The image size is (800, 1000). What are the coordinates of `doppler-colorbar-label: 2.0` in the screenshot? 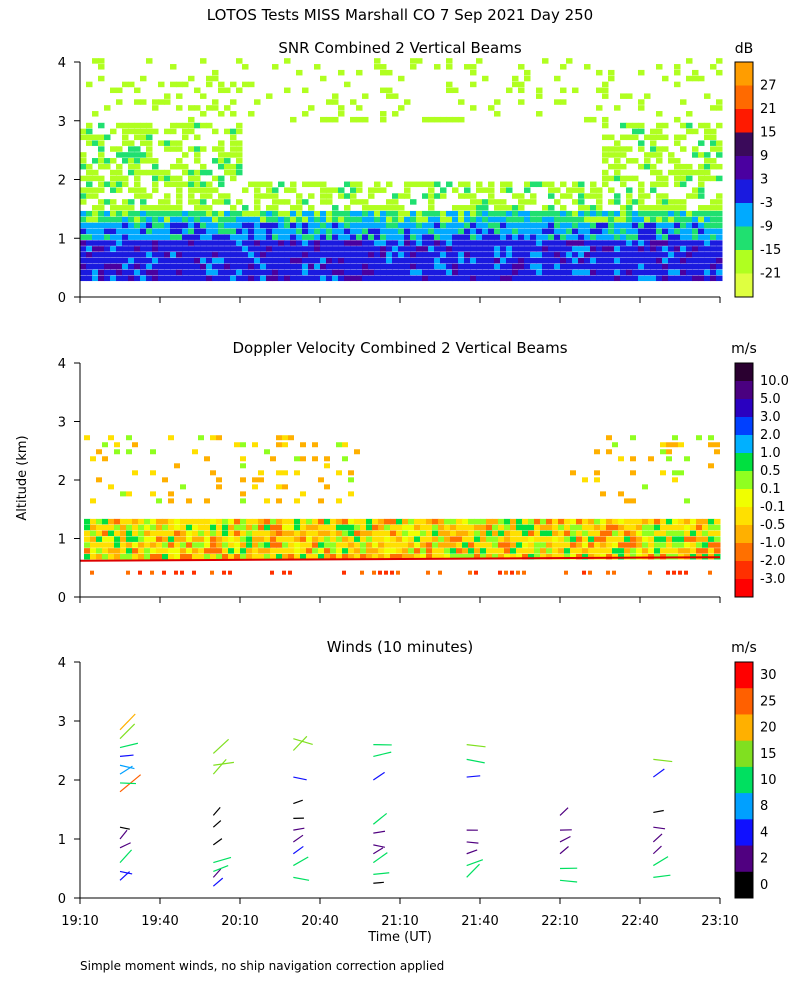 It's located at (770, 435).